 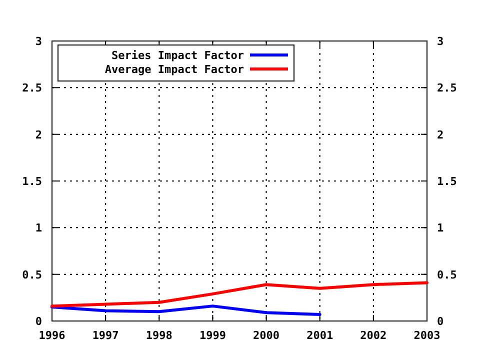 I want to click on y2-tick-label: 2.5, so click(x=447, y=88).